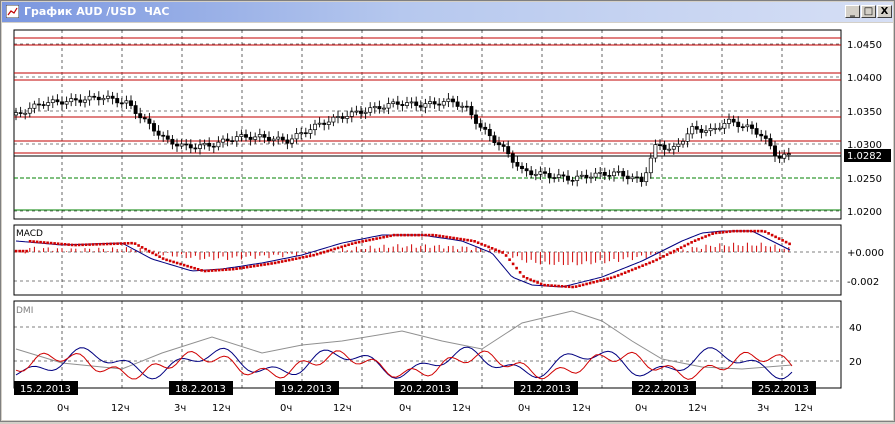 The image size is (895, 424). I want to click on date-label: 22.2.2013, so click(663, 389).